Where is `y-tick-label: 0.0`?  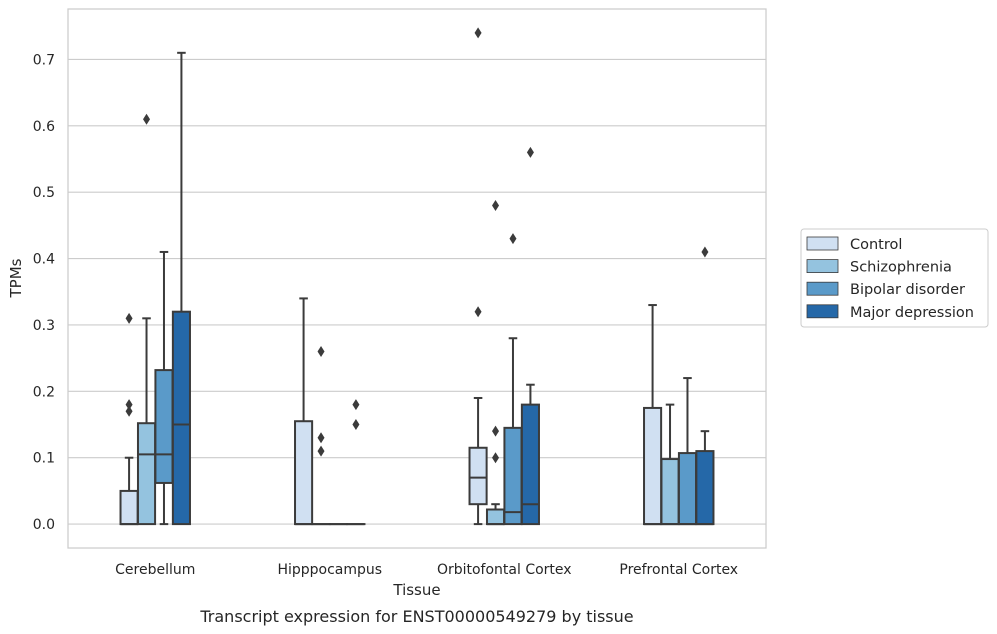 y-tick-label: 0.0 is located at coordinates (44, 525).